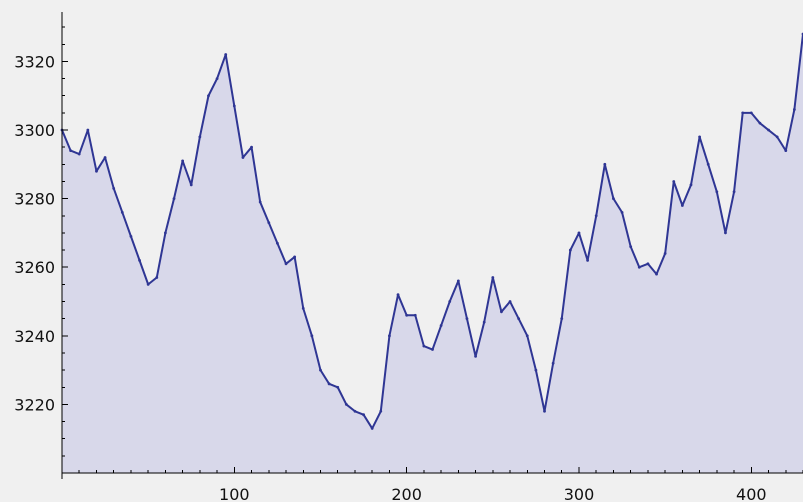 This screenshot has height=502, width=803. Describe the element at coordinates (34, 61) in the screenshot. I see `y-tick-label: 3320` at that location.